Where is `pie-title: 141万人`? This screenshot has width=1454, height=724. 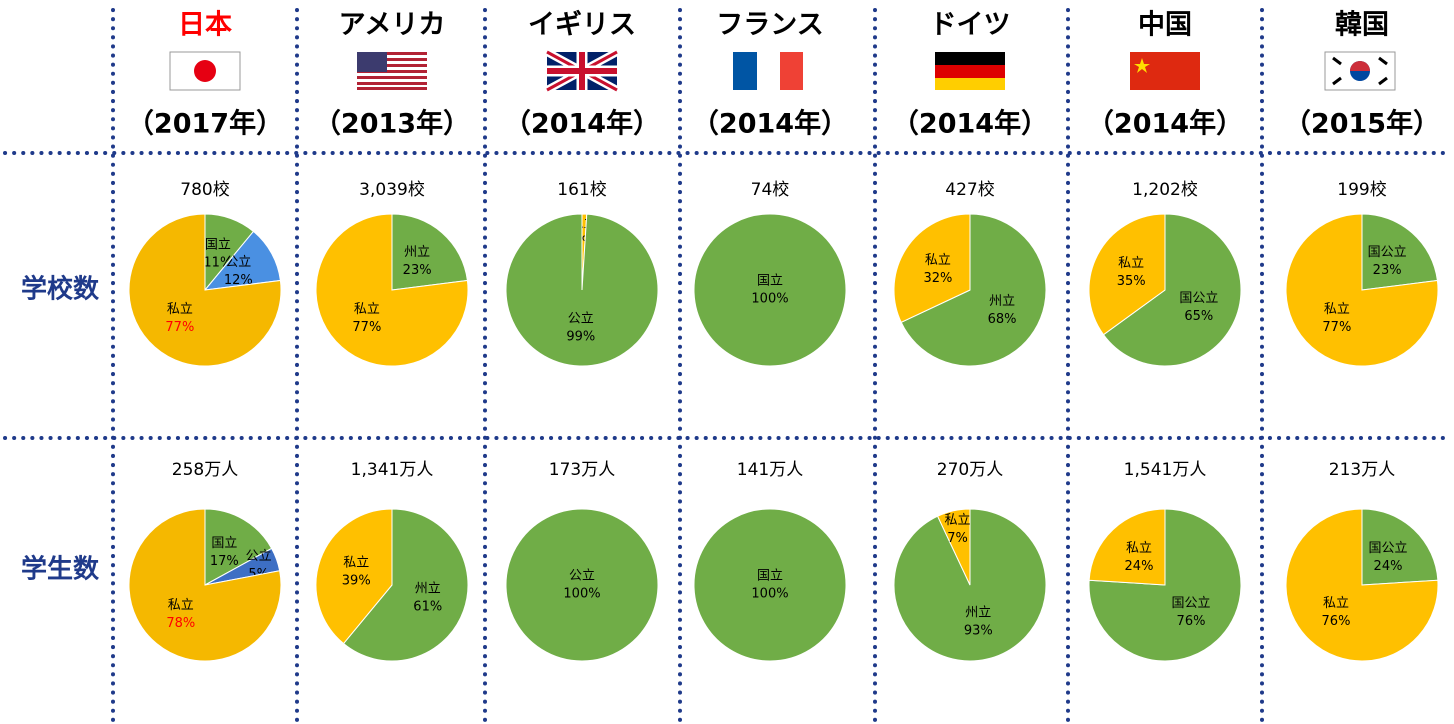 pie-title: 141万人 is located at coordinates (770, 470).